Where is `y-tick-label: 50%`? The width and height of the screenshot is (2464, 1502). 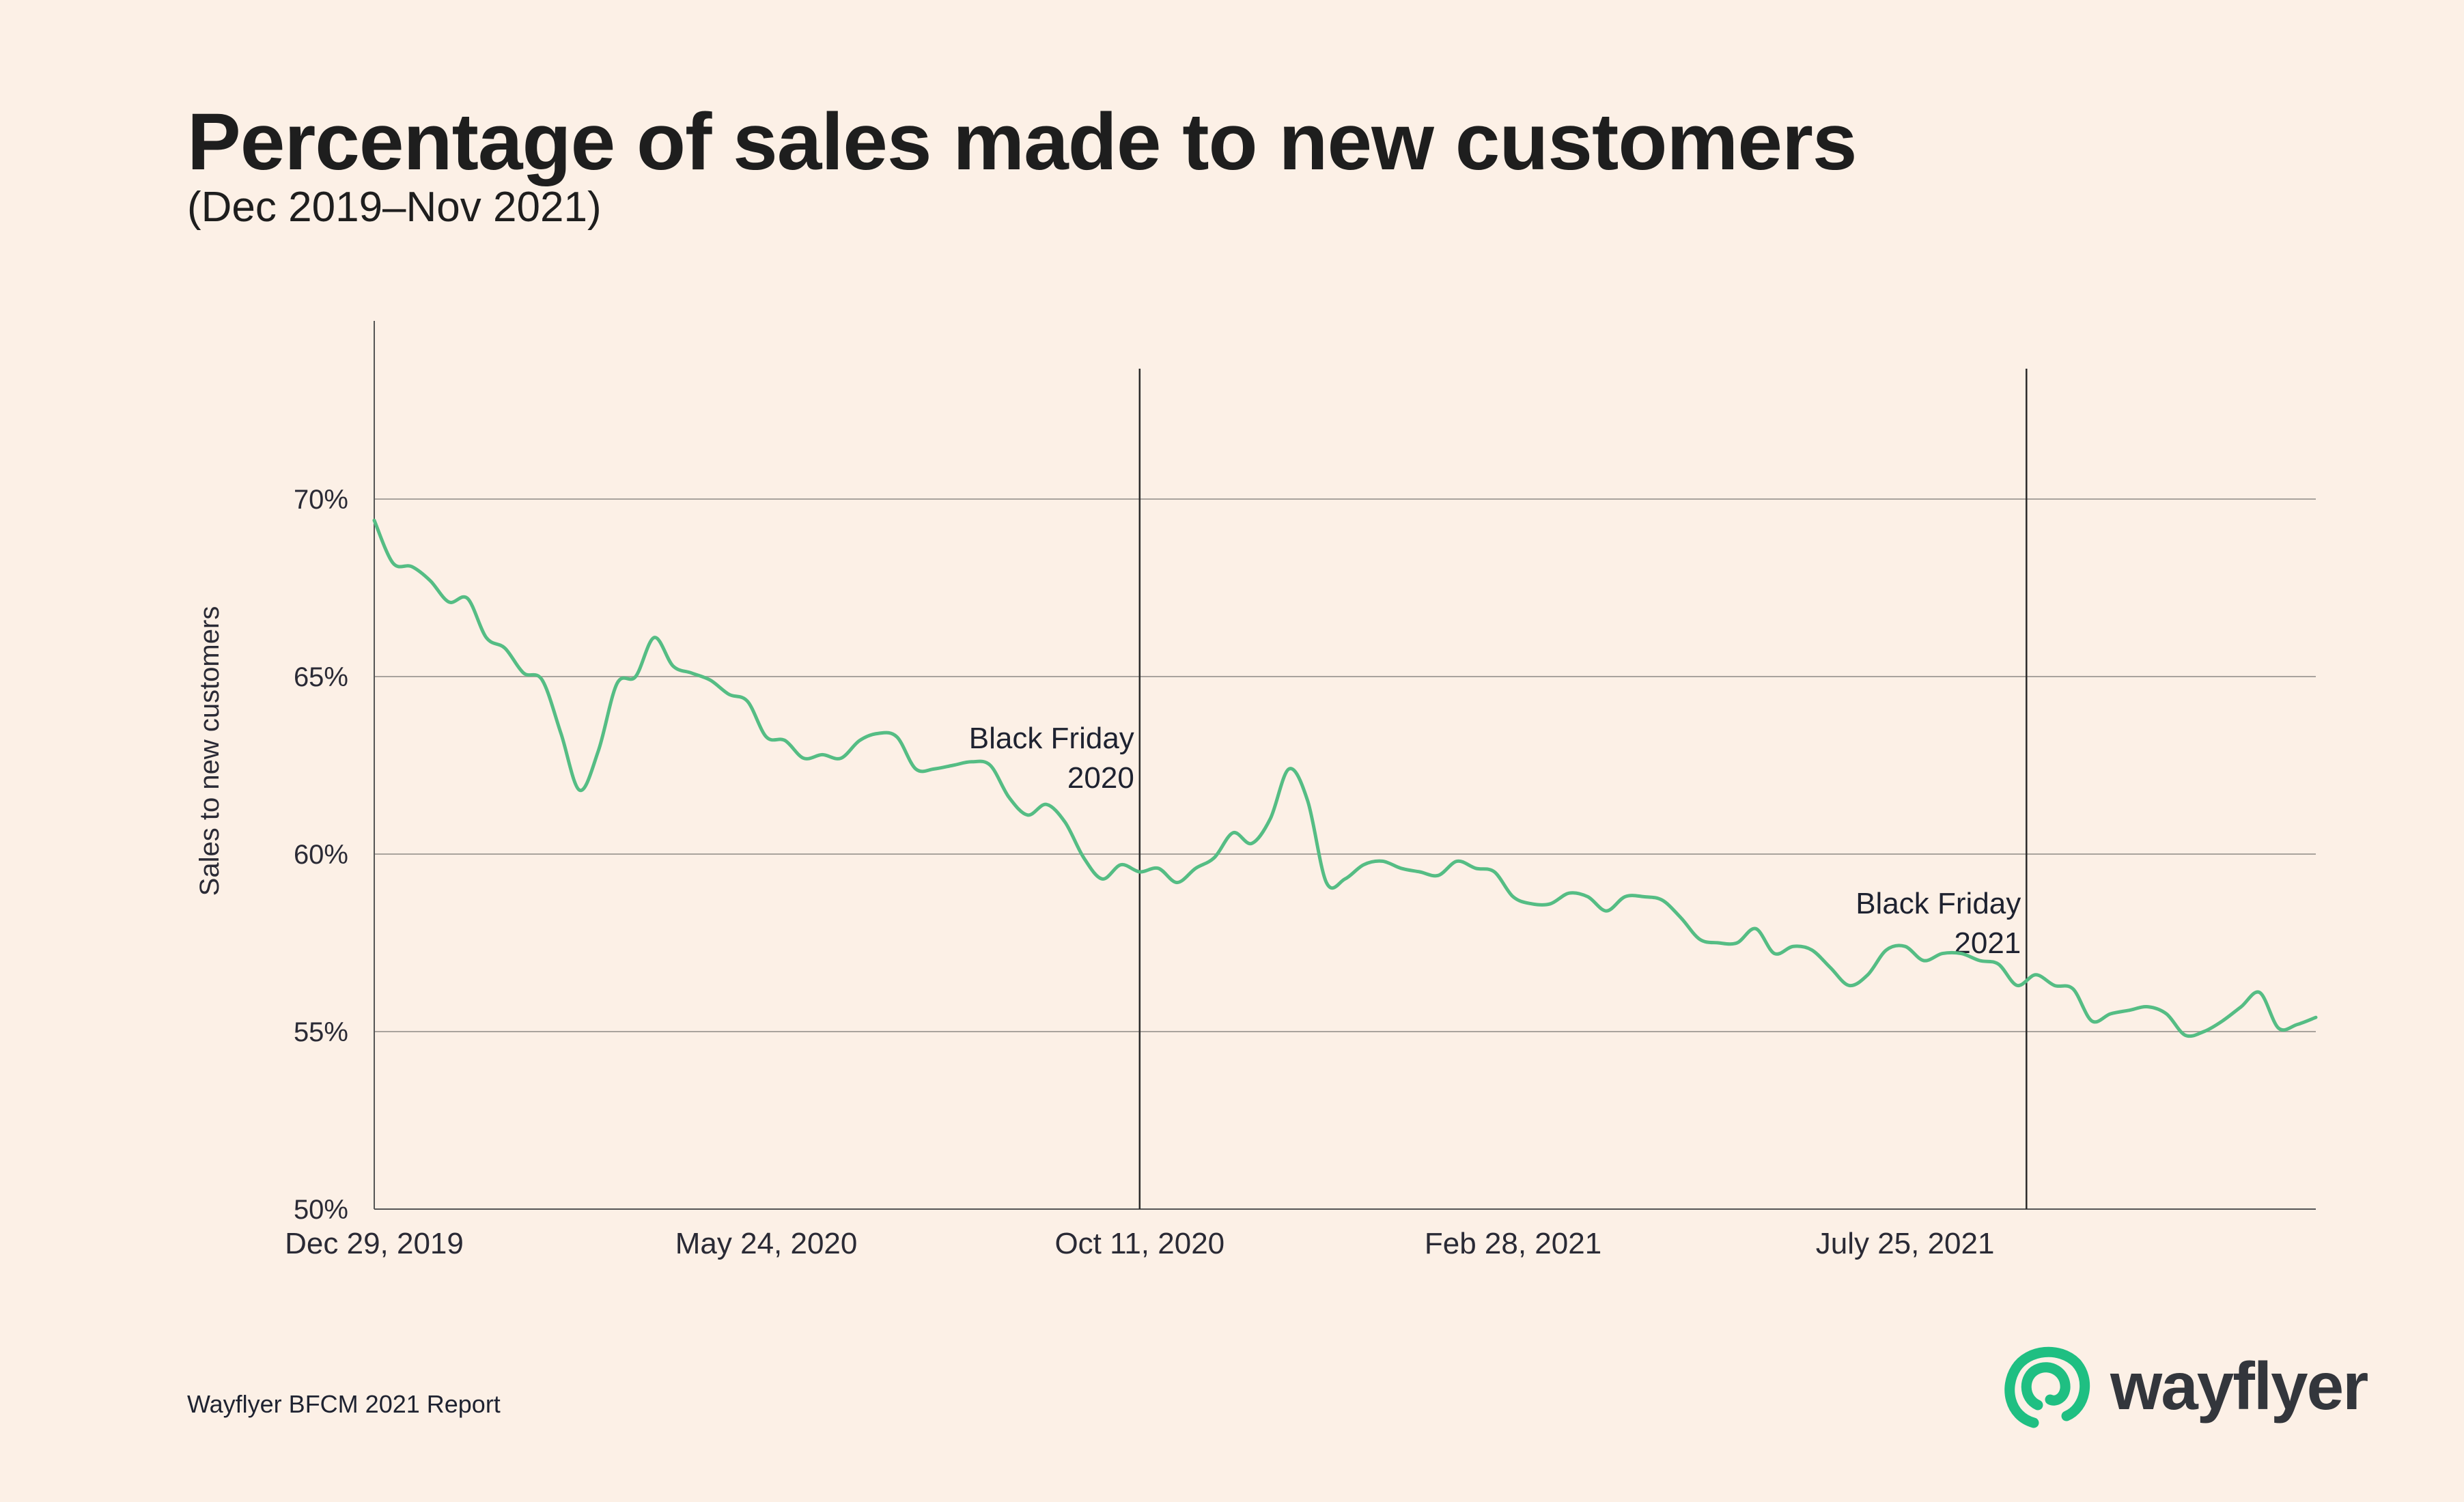 y-tick-label: 50% is located at coordinates (321, 1210).